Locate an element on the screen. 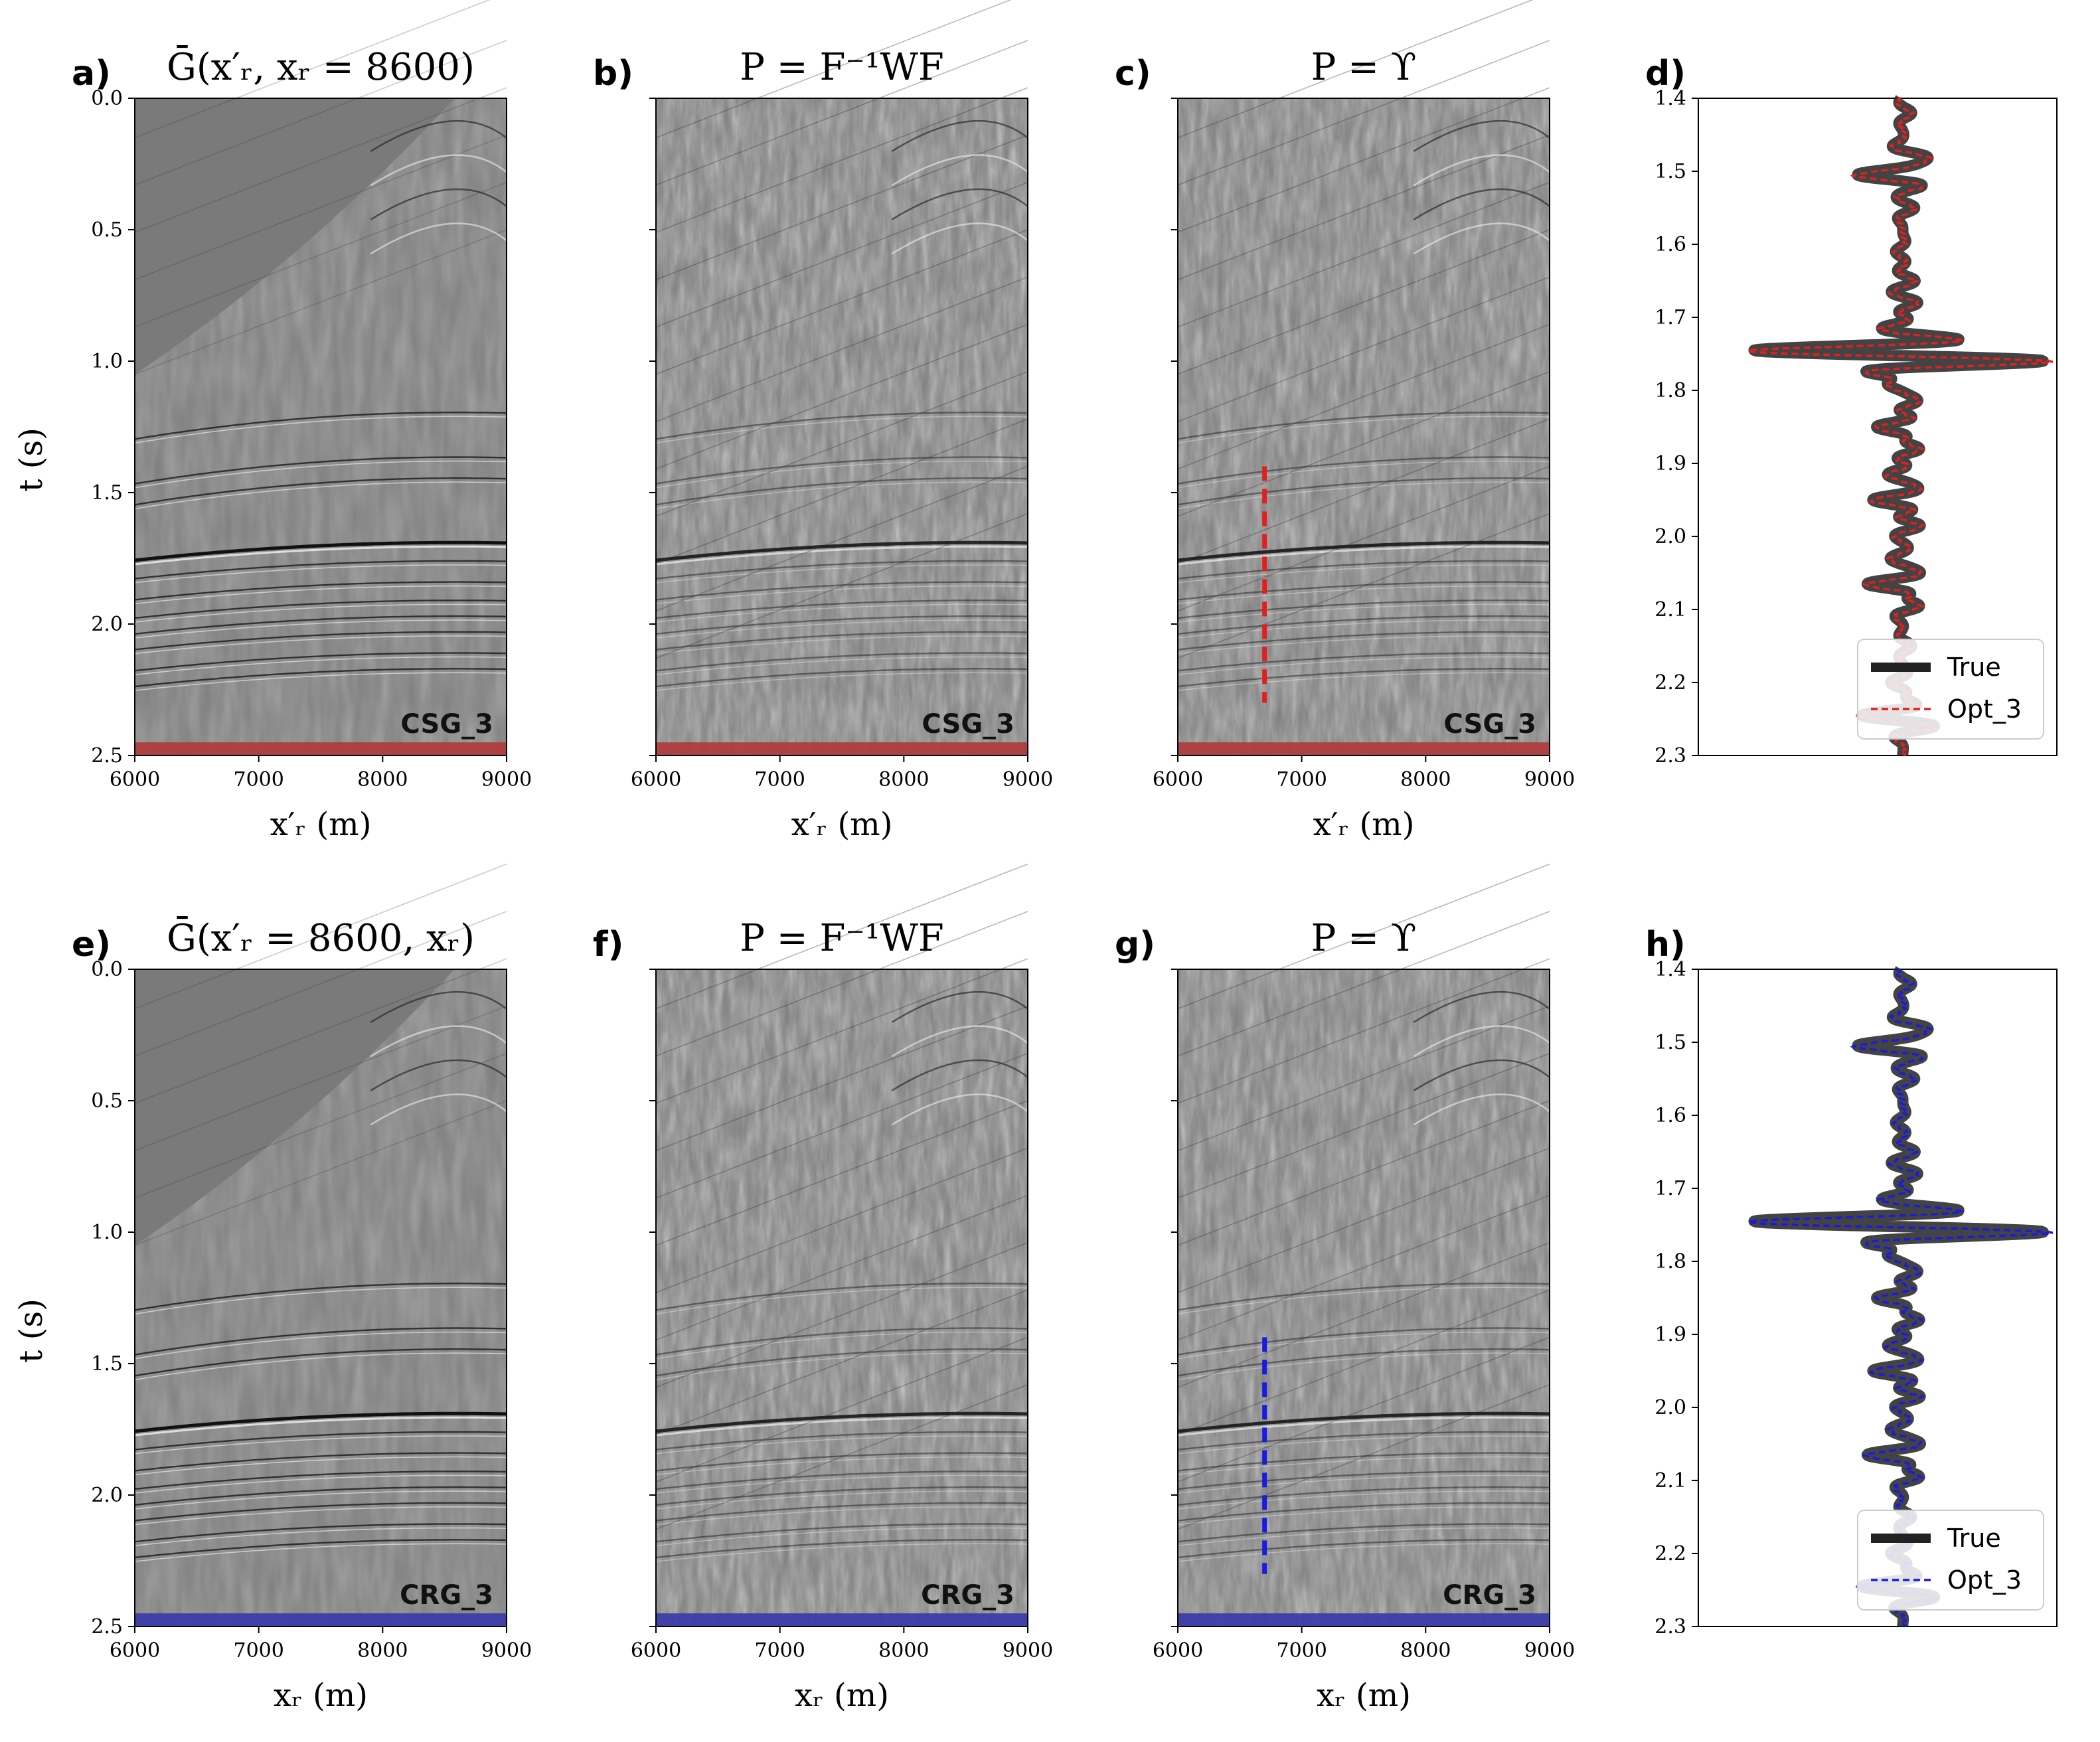  legend-est-label: Opt_3 is located at coordinates (1984, 709).